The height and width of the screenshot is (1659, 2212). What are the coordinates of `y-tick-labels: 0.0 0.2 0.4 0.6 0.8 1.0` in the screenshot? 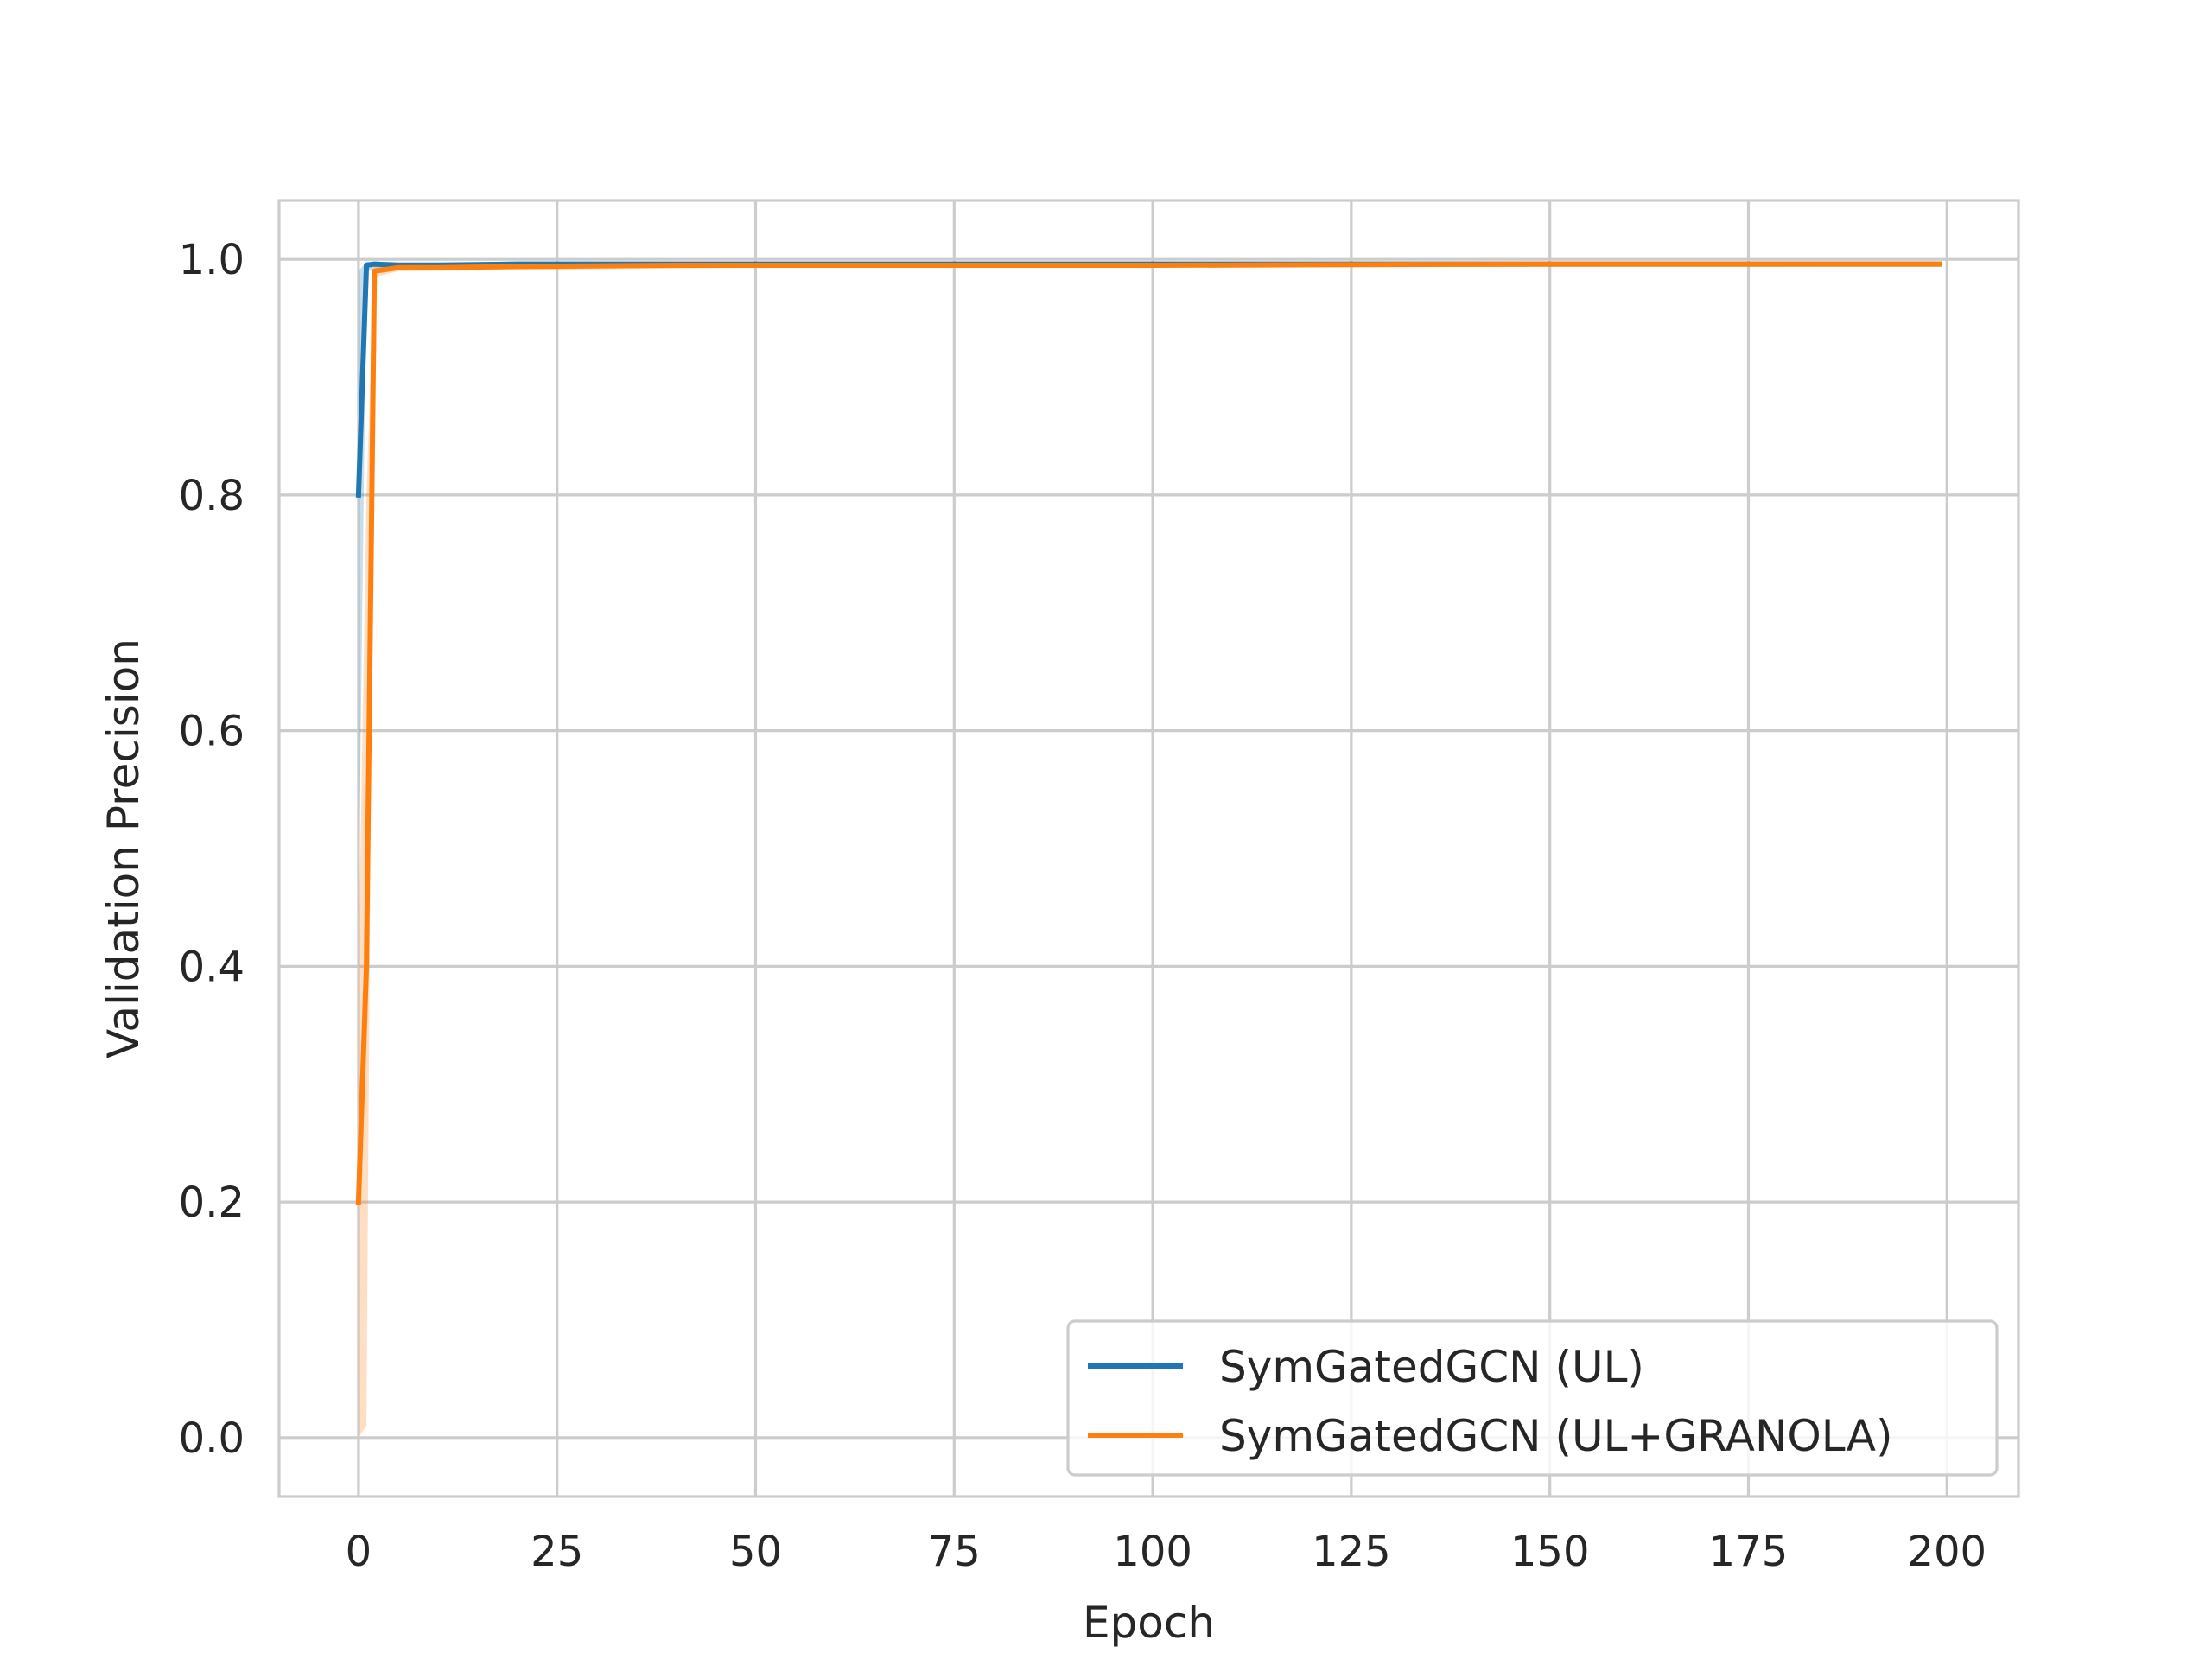 It's located at (212, 849).